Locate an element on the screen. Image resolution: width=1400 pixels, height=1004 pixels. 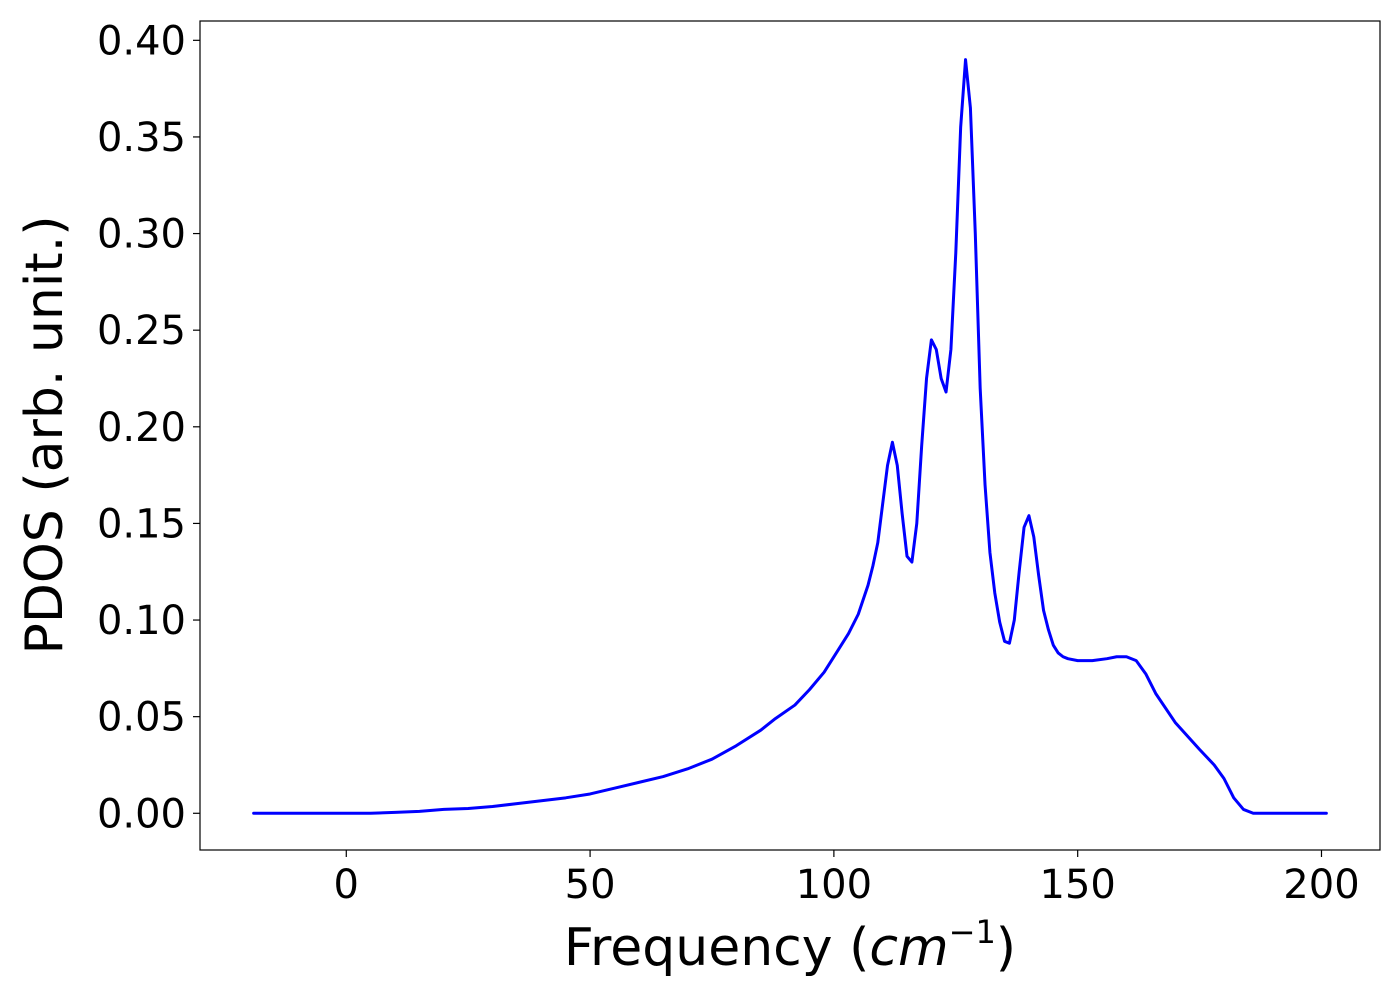
x-tick-label: 100 is located at coordinates (834, 885).